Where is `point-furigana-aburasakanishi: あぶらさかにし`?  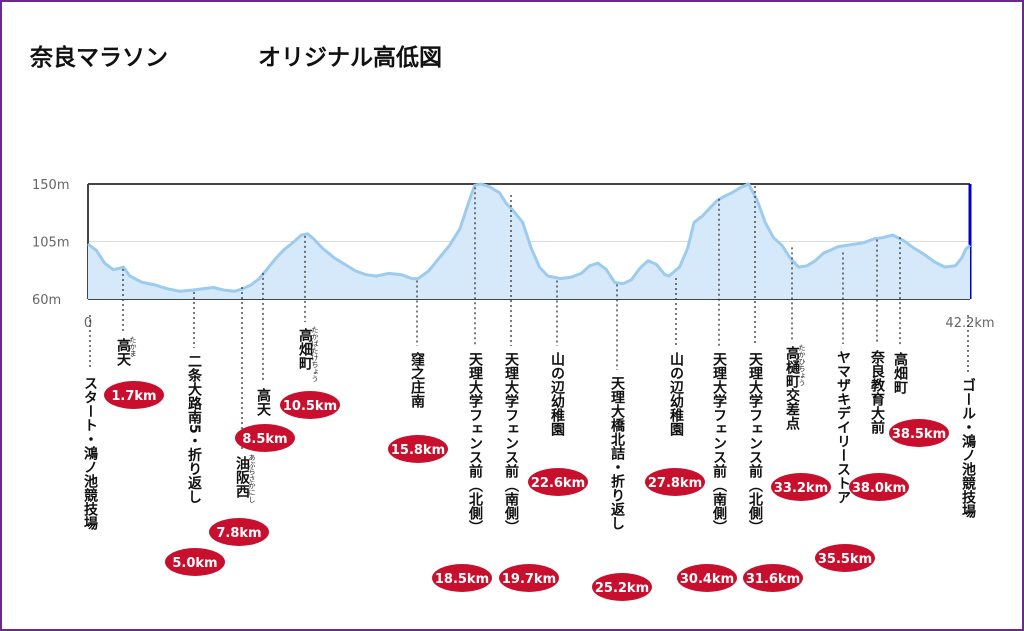
point-furigana-aburasakanishi: あぶらさかにし is located at coordinates (252, 478).